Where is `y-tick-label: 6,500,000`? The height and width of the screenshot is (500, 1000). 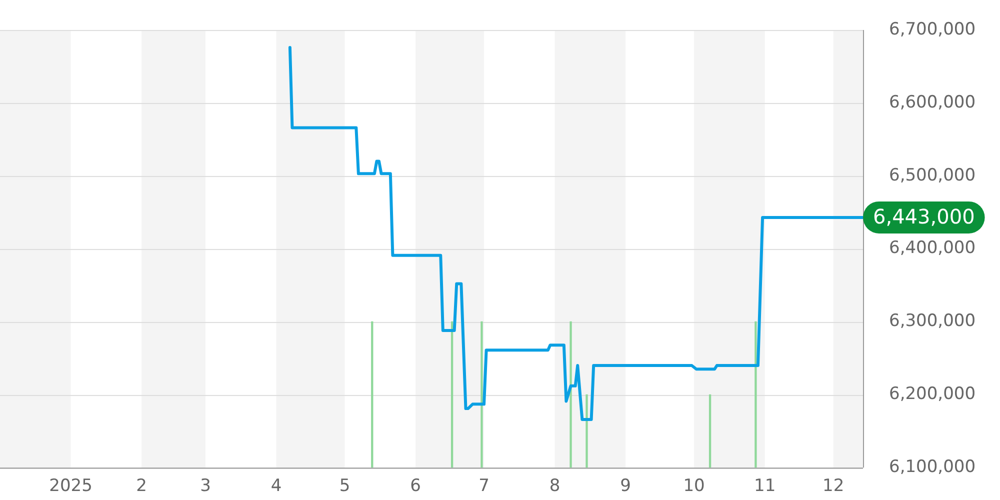 y-tick-label: 6,500,000 is located at coordinates (932, 175).